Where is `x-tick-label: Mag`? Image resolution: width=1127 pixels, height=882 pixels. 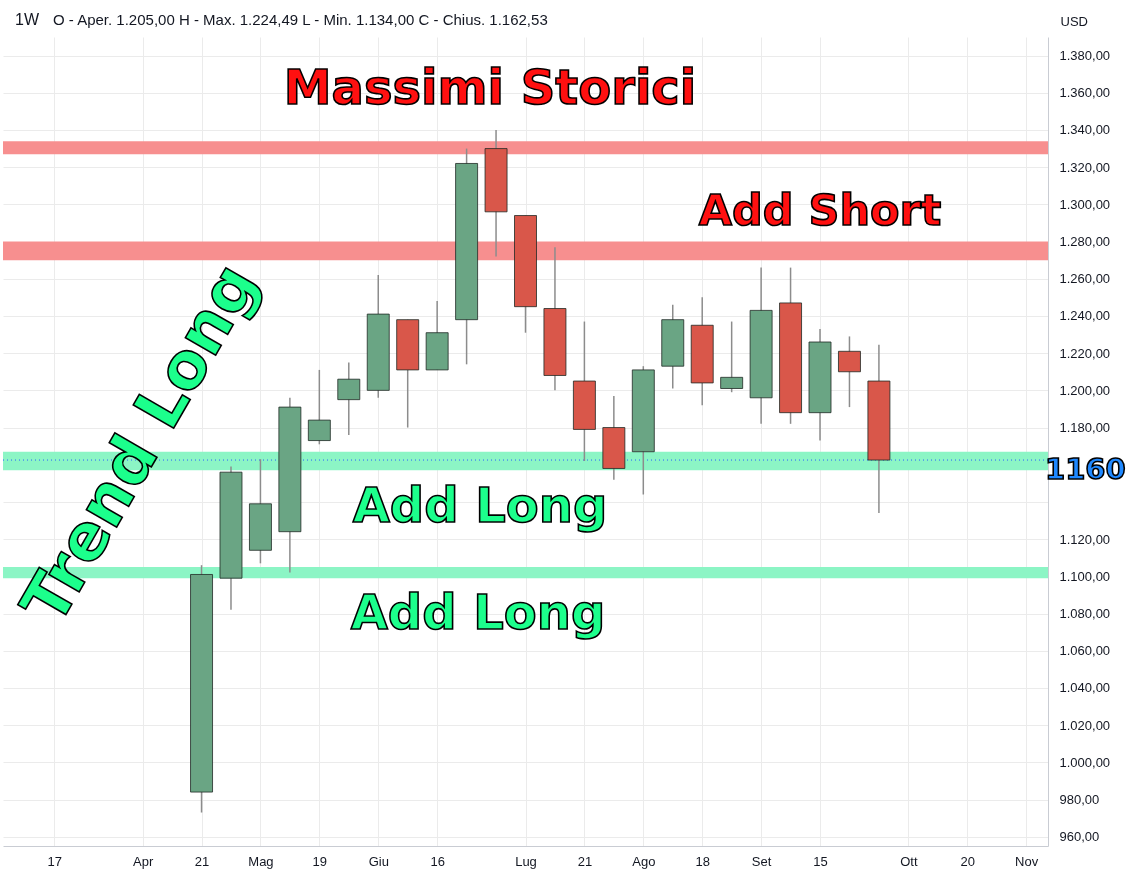 x-tick-label: Mag is located at coordinates (261, 861).